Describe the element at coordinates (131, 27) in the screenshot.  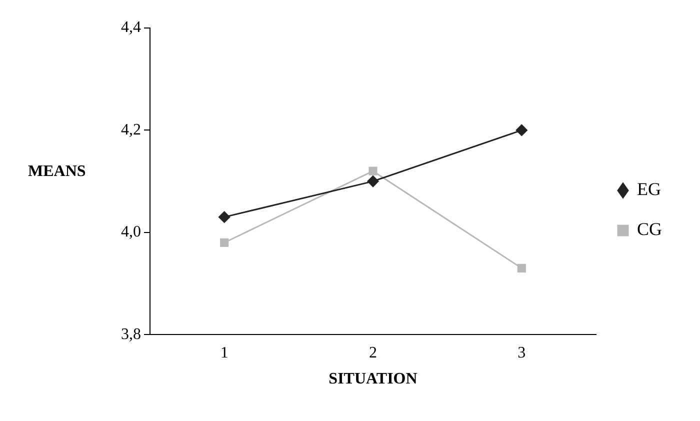
I see `y-tick-label: 4,4` at that location.